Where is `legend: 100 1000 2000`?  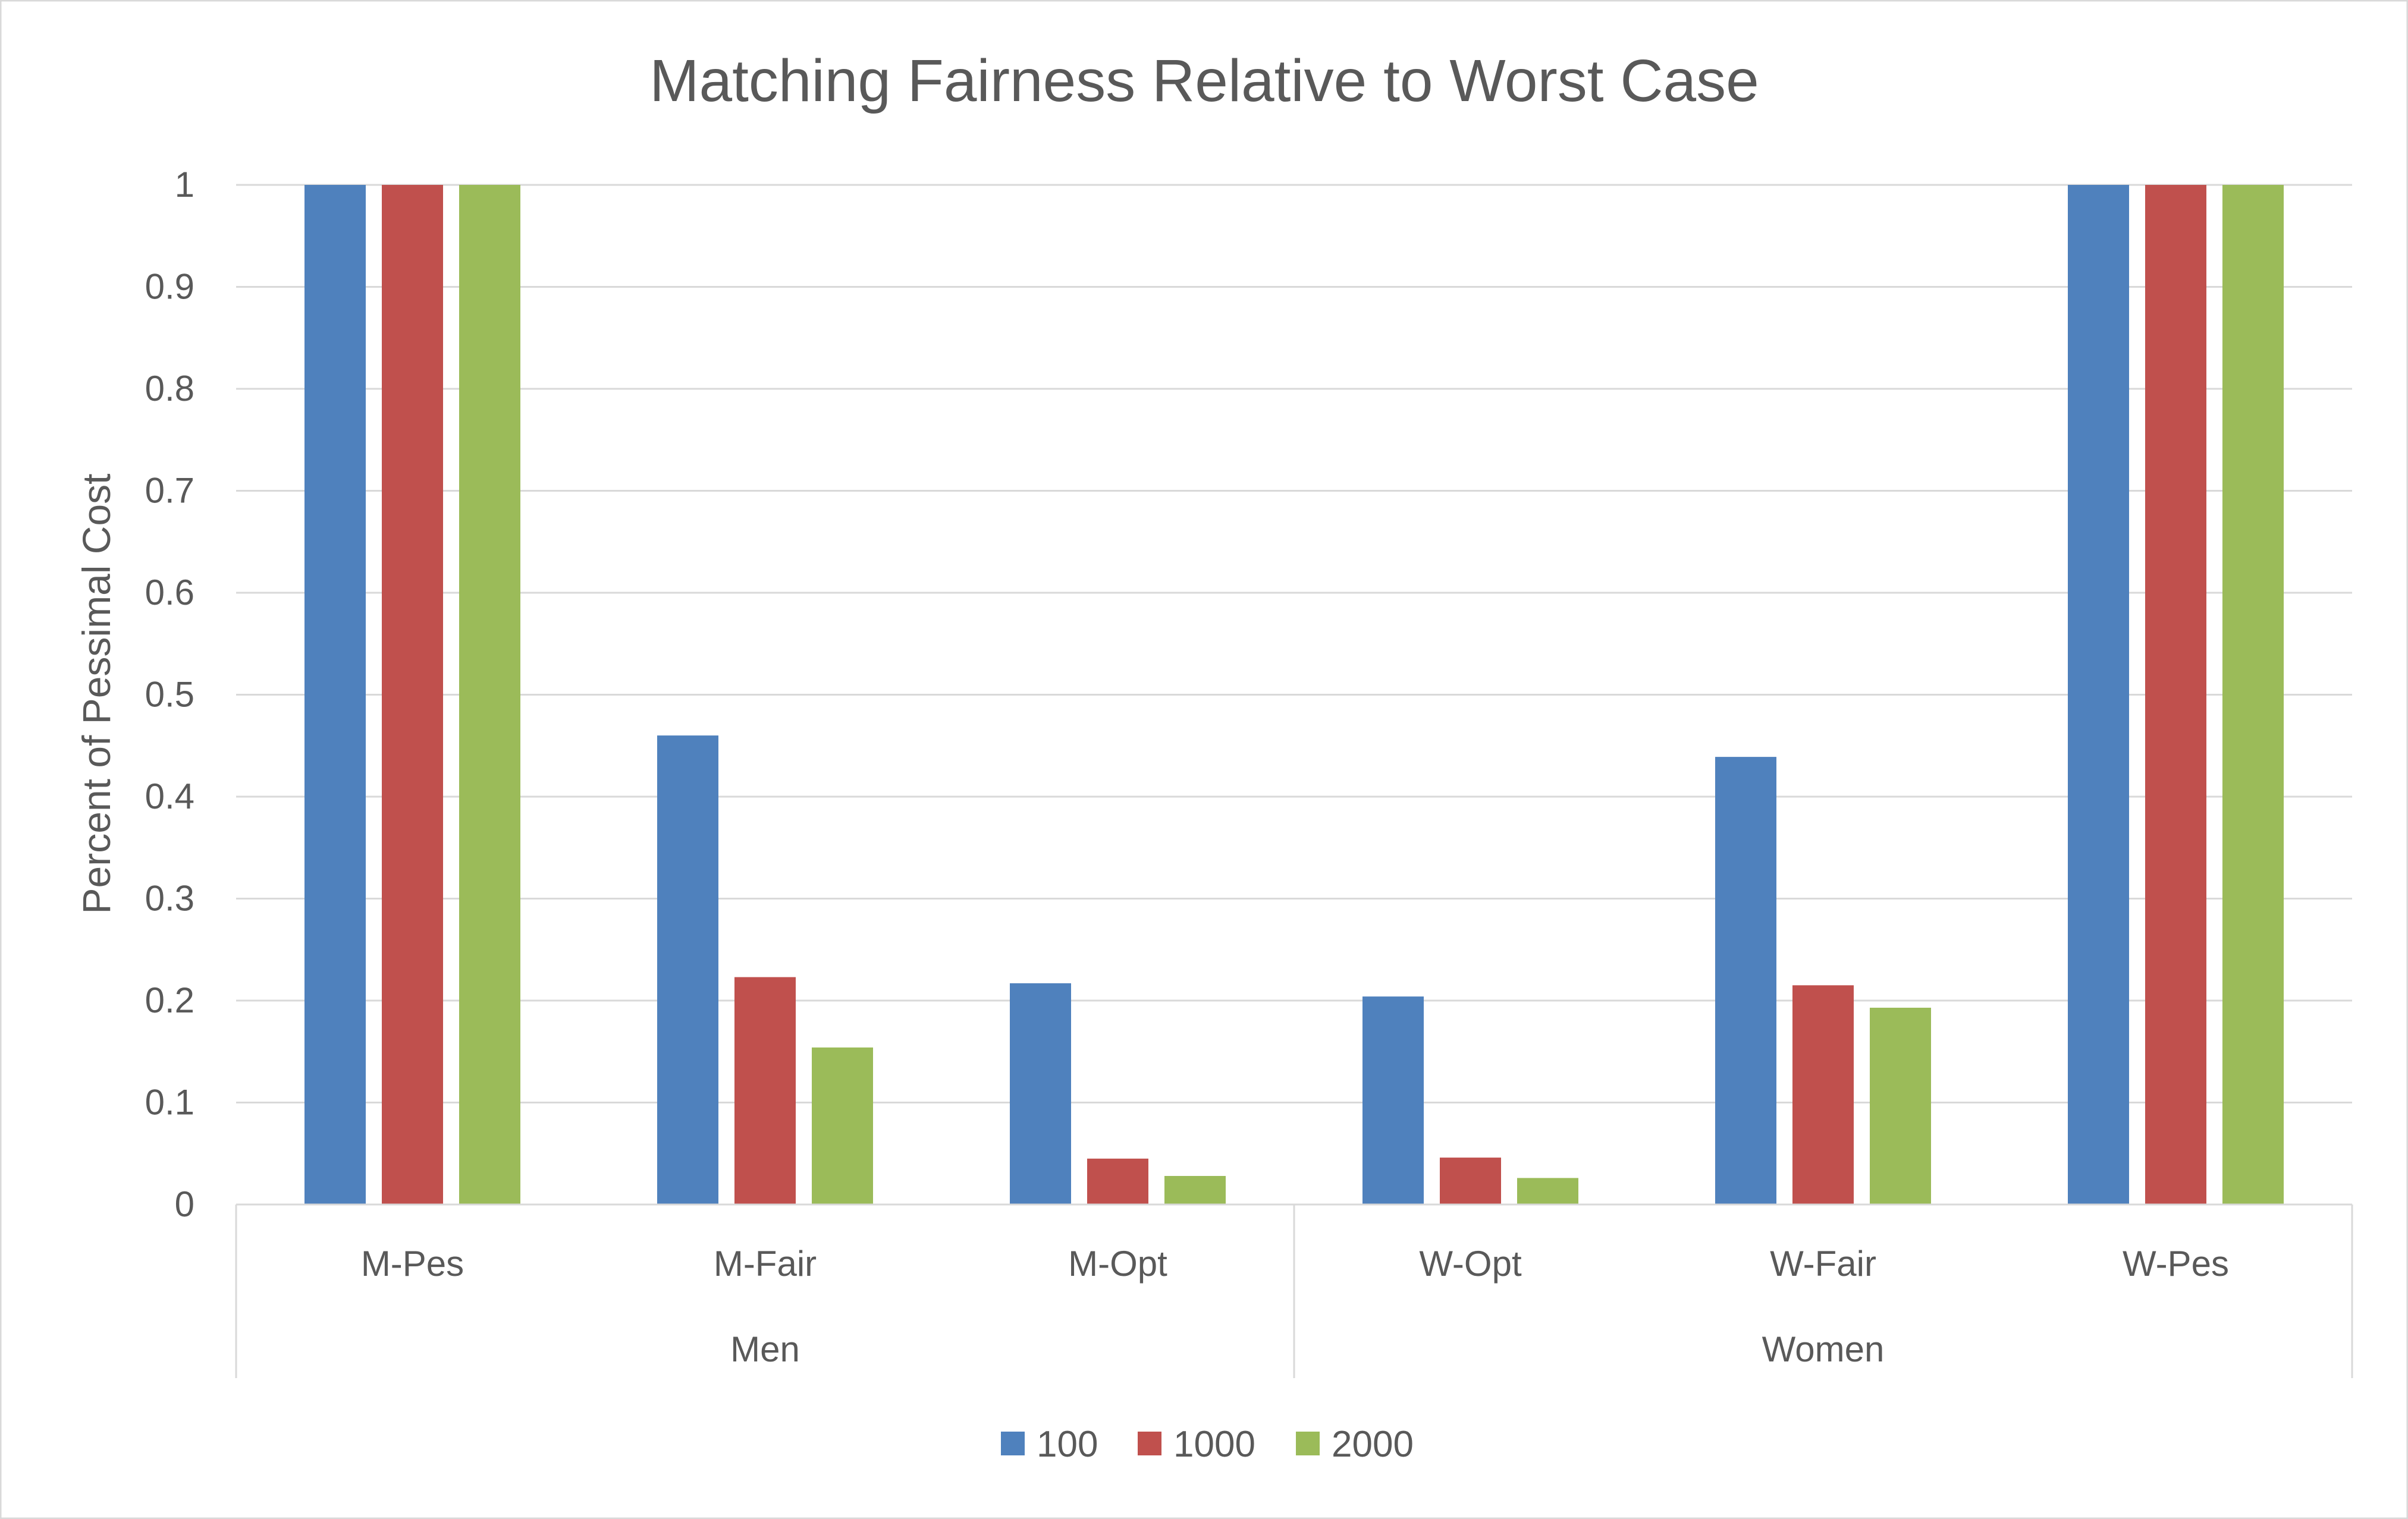
legend: 100 1000 2000 is located at coordinates (1208, 1444).